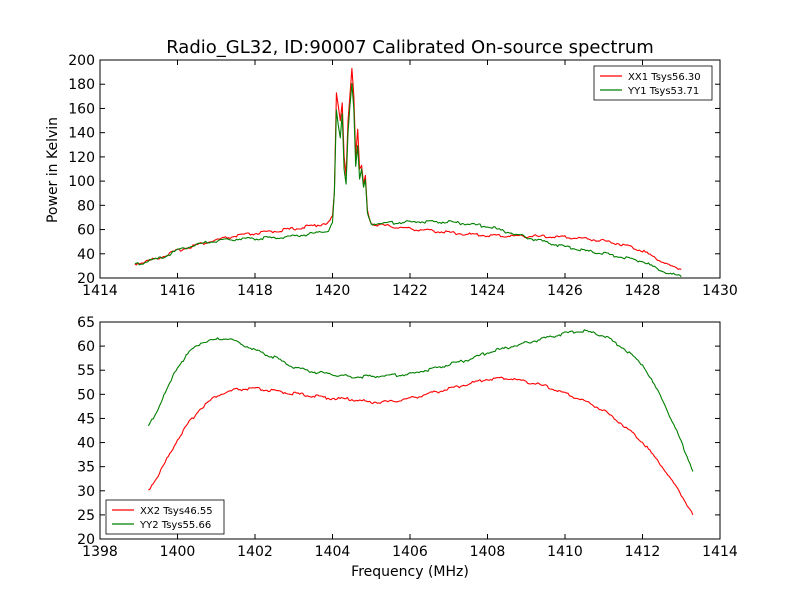 This screenshot has height=600, width=800. What do you see at coordinates (86, 419) in the screenshot?
I see `y-tick-label: 45` at bounding box center [86, 419].